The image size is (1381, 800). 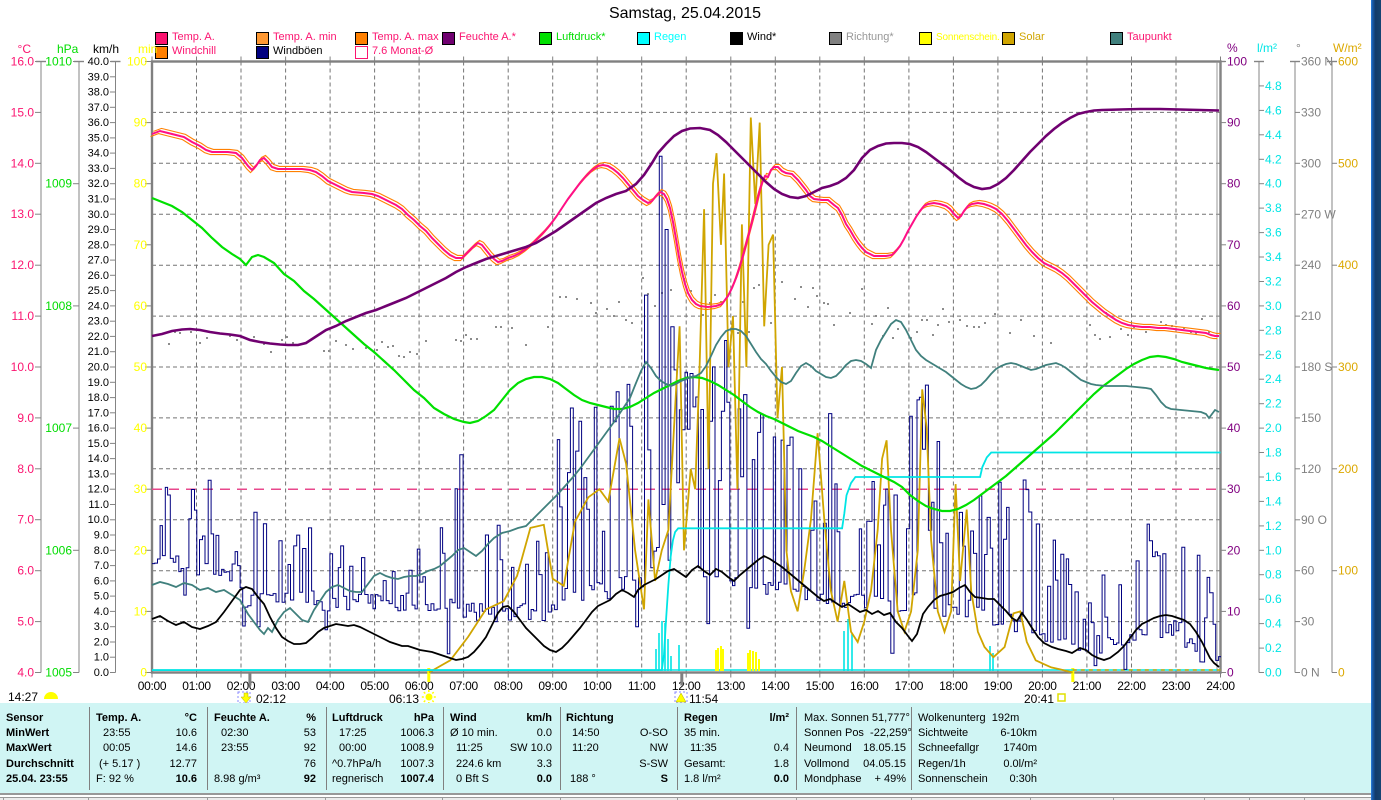 I want to click on svg-text: 240, so click(x=1311, y=265).